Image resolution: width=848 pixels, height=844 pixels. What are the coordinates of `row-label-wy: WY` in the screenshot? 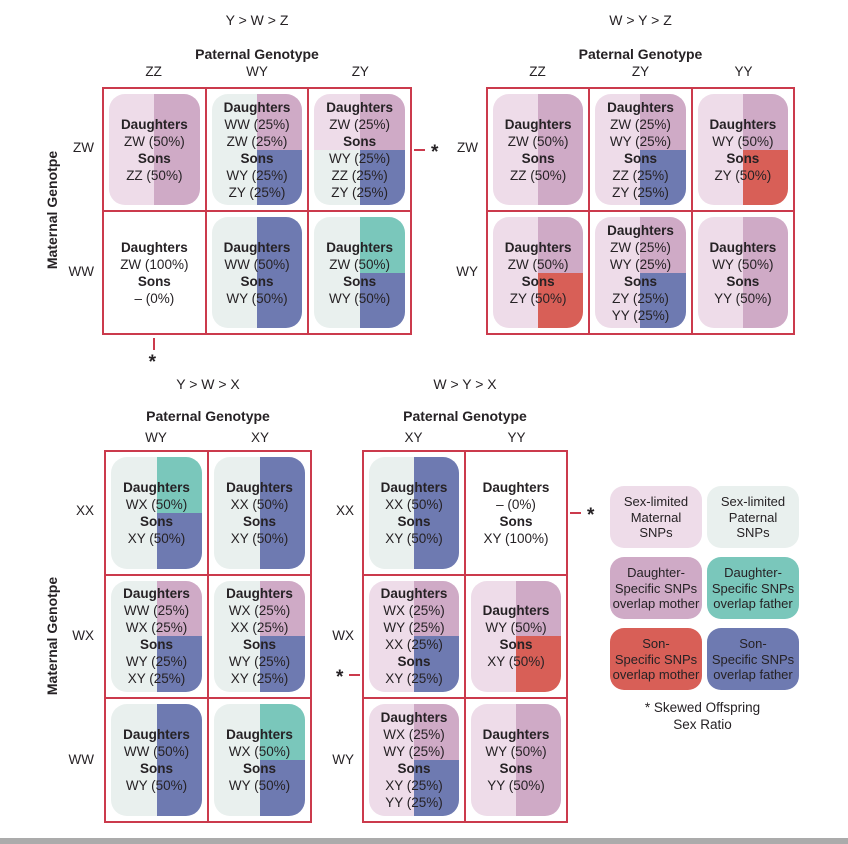 It's located at (343, 759).